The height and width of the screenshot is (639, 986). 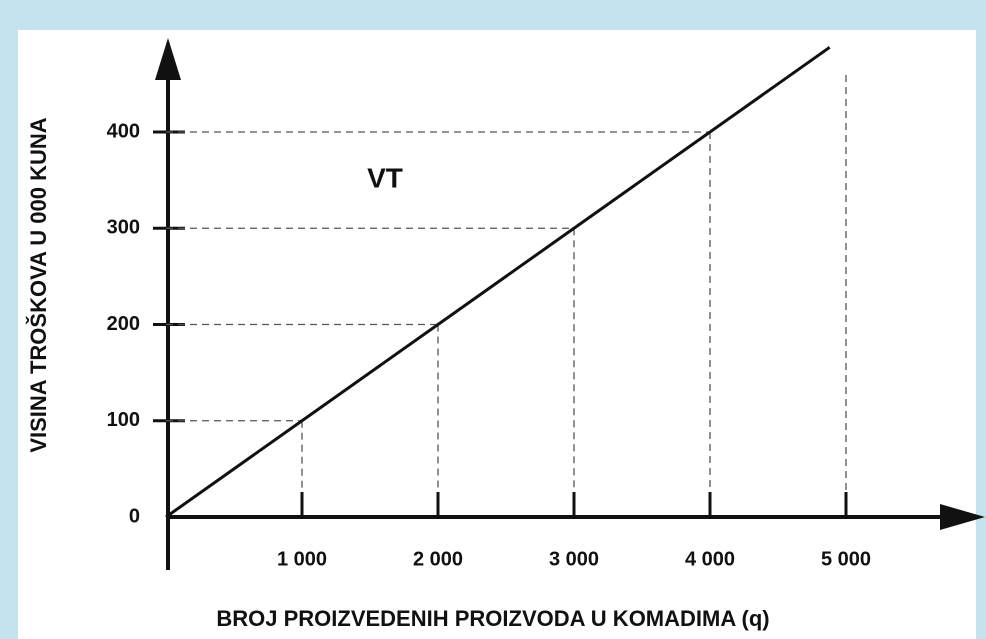 I want to click on y-tick-label: 400, so click(x=123, y=131).